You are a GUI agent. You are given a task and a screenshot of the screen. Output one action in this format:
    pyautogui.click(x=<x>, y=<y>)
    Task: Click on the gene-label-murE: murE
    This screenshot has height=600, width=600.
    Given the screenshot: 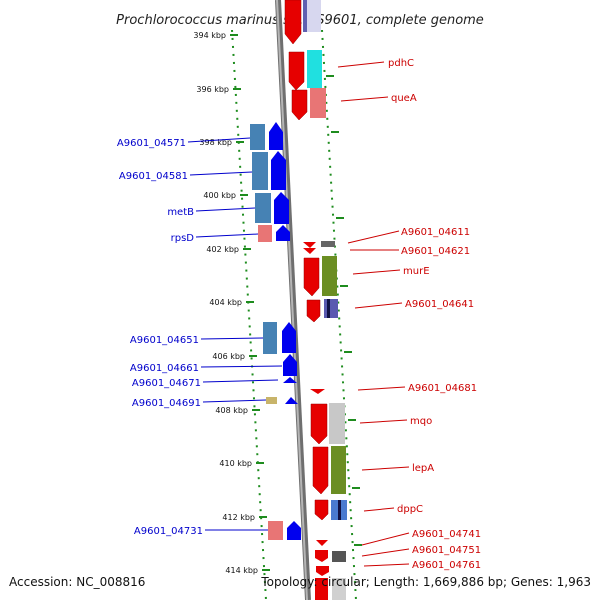 What is the action you would take?
    pyautogui.click(x=416, y=271)
    